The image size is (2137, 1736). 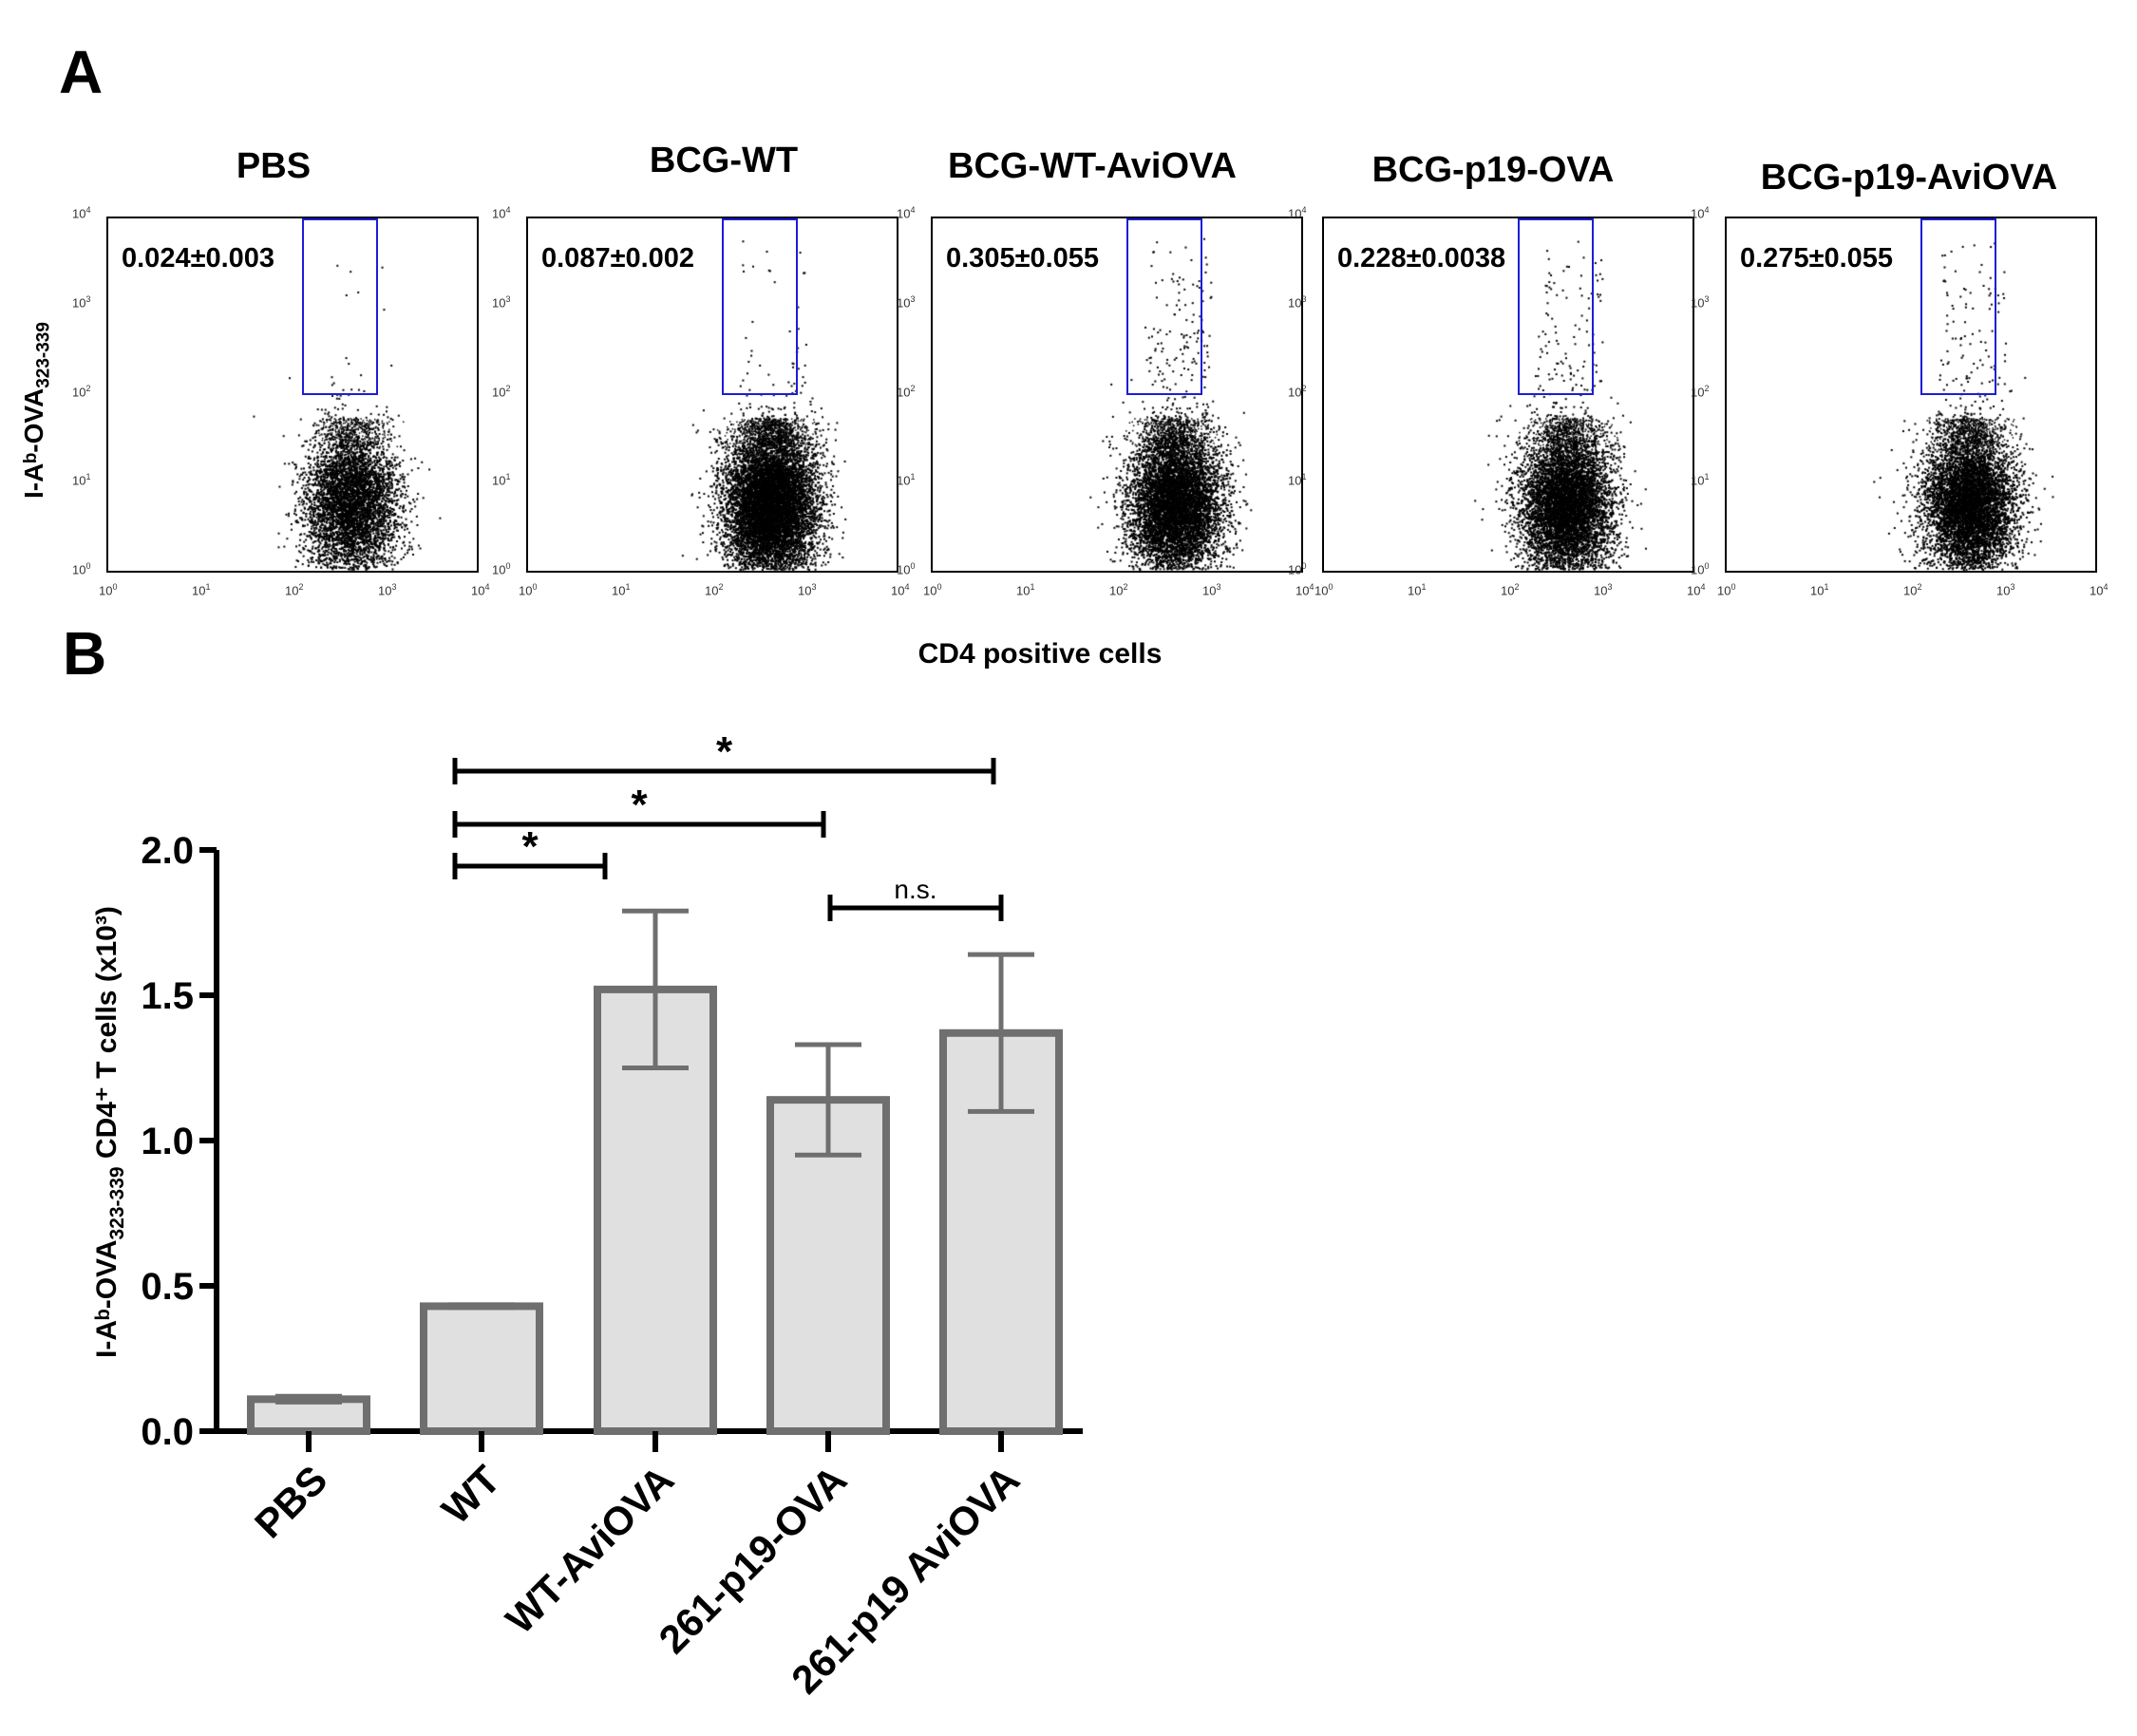 What do you see at coordinates (915, 889) in the screenshot?
I see `significance-label: n.s.` at bounding box center [915, 889].